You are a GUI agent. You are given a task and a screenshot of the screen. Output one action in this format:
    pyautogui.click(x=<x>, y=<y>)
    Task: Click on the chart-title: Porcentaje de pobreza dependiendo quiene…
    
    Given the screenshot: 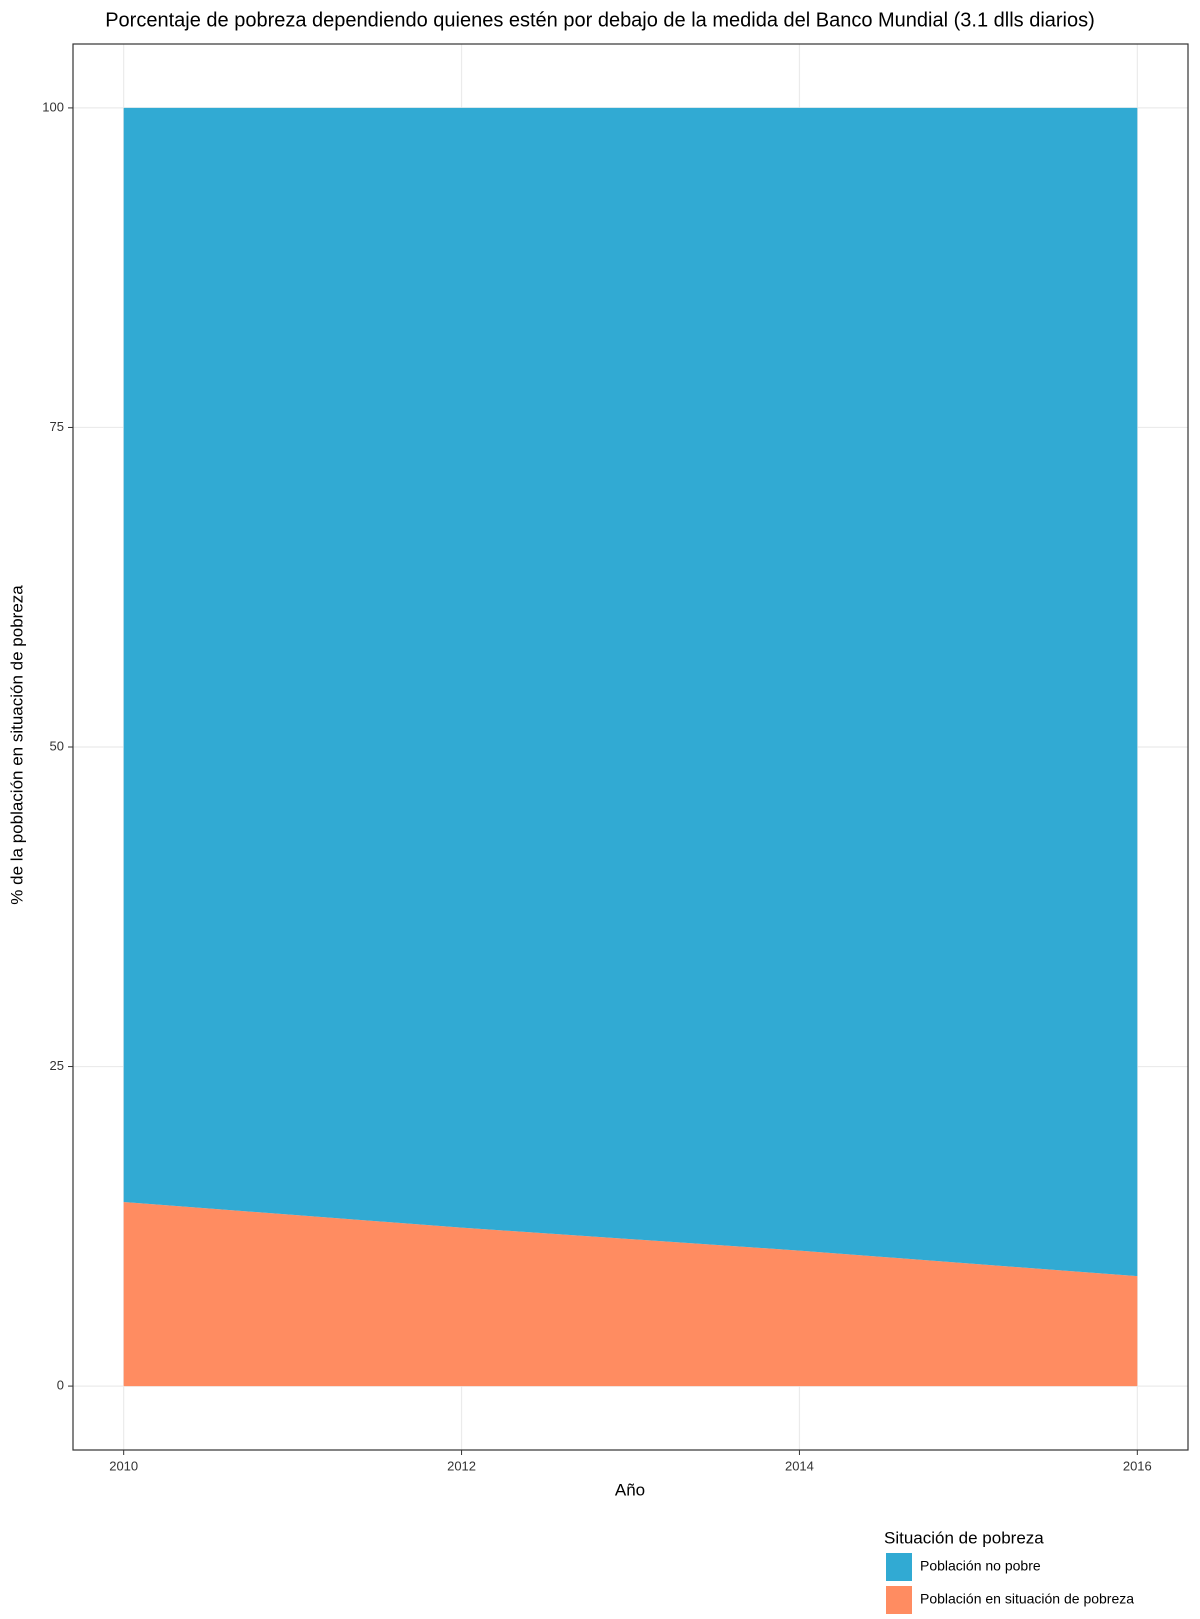 What is the action you would take?
    pyautogui.click(x=600, y=20)
    